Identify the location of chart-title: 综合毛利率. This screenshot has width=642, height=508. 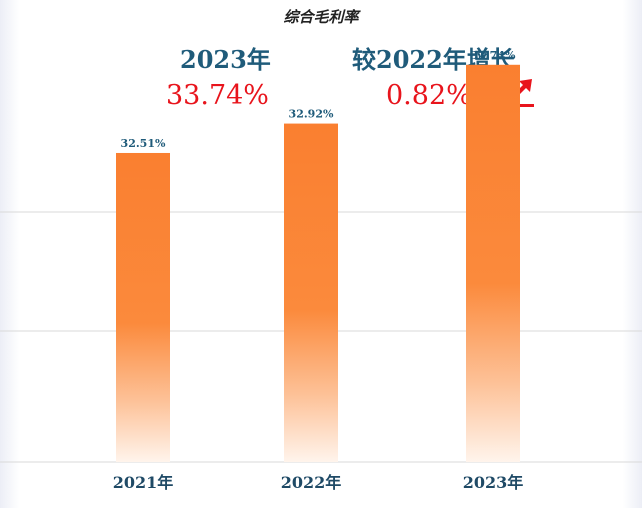
(321, 17).